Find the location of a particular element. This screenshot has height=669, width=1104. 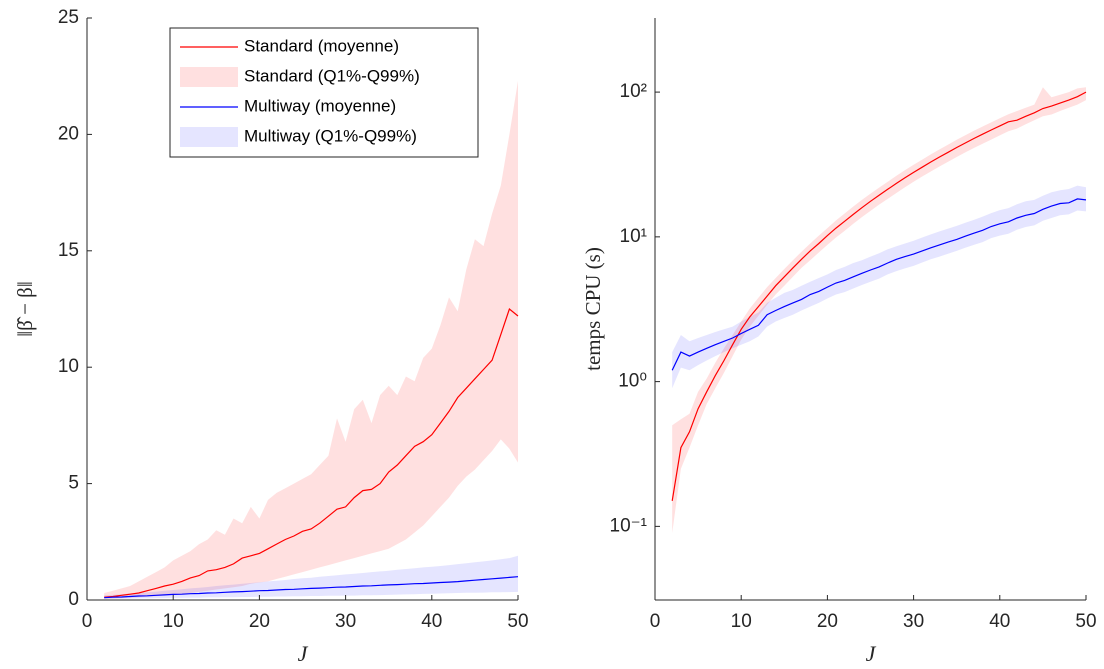

legend-label: Multiway (Q1%-Q99%) is located at coordinates (330, 135).